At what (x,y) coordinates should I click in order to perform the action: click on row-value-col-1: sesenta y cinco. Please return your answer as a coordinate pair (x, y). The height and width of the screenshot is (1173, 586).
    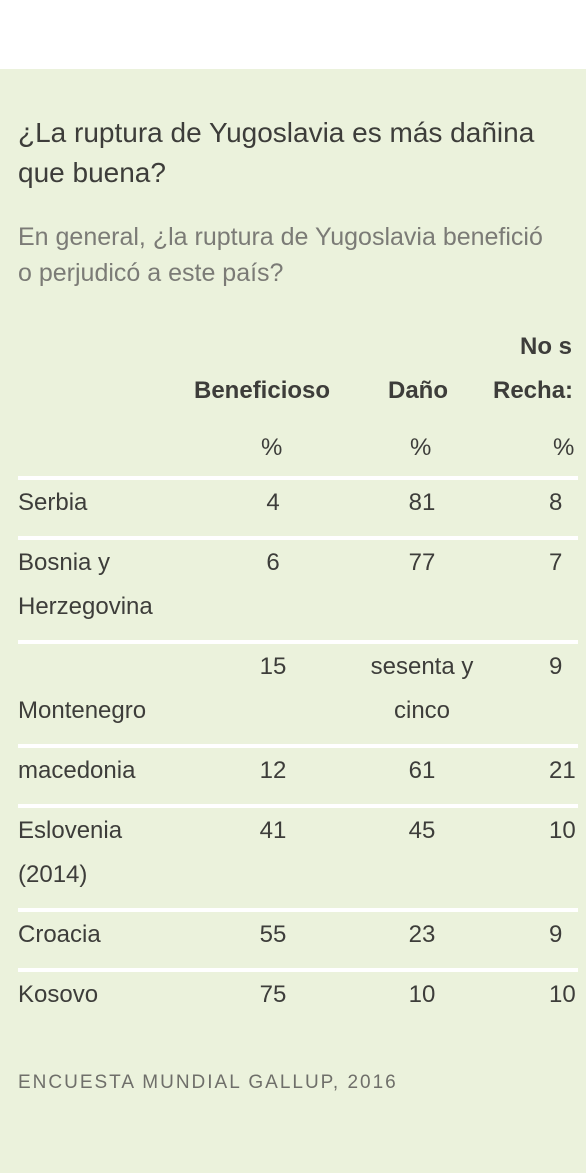
    Looking at the image, I should click on (422, 688).